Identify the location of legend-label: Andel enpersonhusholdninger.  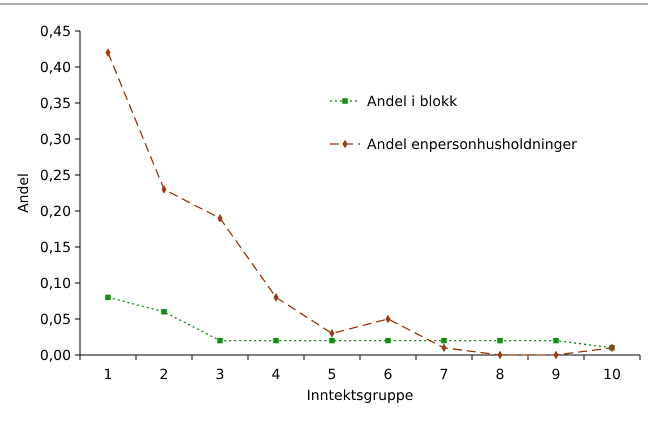
(472, 144).